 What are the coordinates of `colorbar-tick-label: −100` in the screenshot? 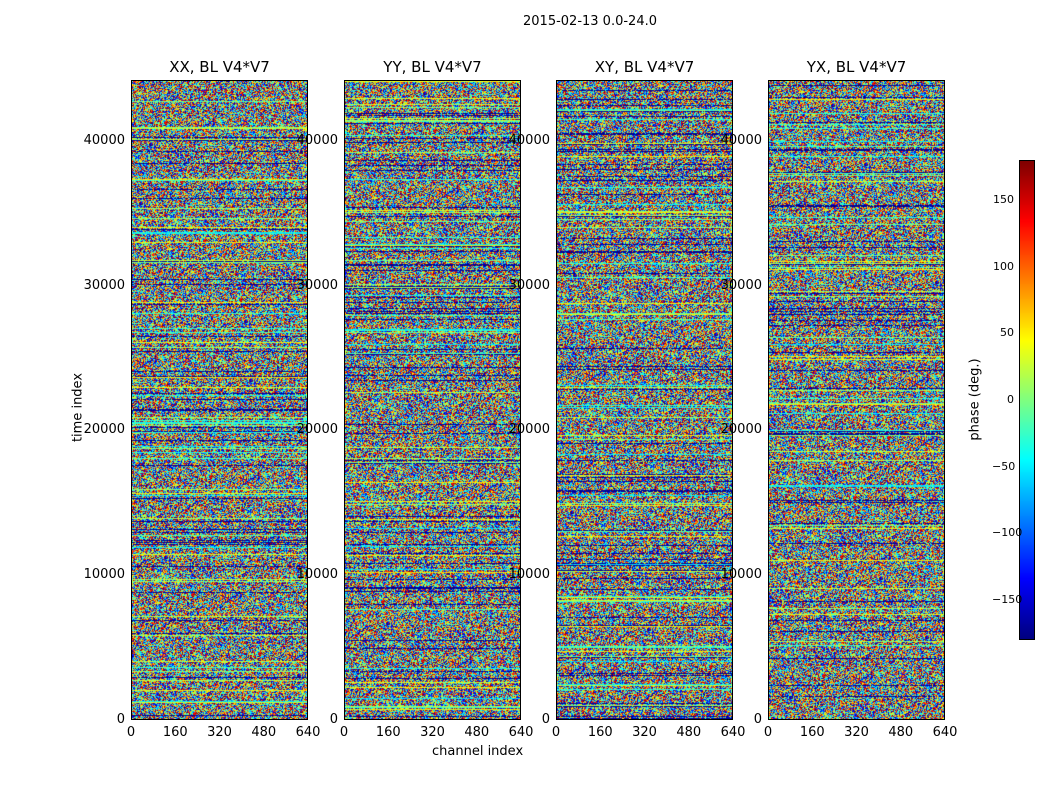 It's located at (1007, 533).